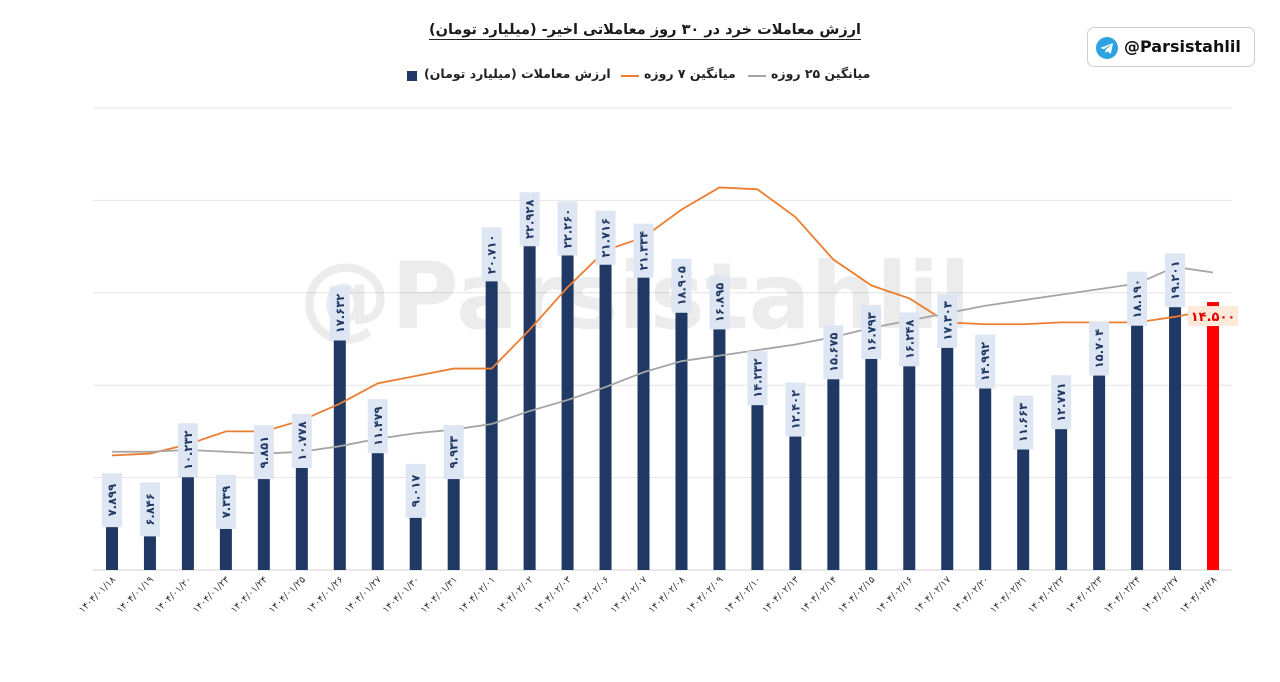  I want to click on data-label: ۹.۸۵۱, so click(264, 452).